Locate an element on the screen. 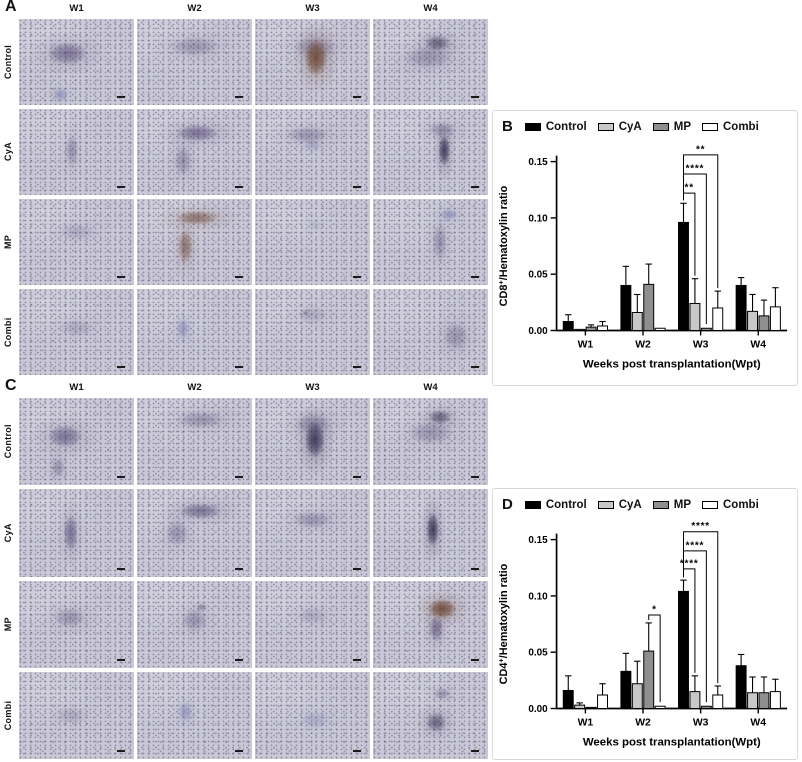 The height and width of the screenshot is (762, 802). bar-combi-w3 is located at coordinates (718, 319).